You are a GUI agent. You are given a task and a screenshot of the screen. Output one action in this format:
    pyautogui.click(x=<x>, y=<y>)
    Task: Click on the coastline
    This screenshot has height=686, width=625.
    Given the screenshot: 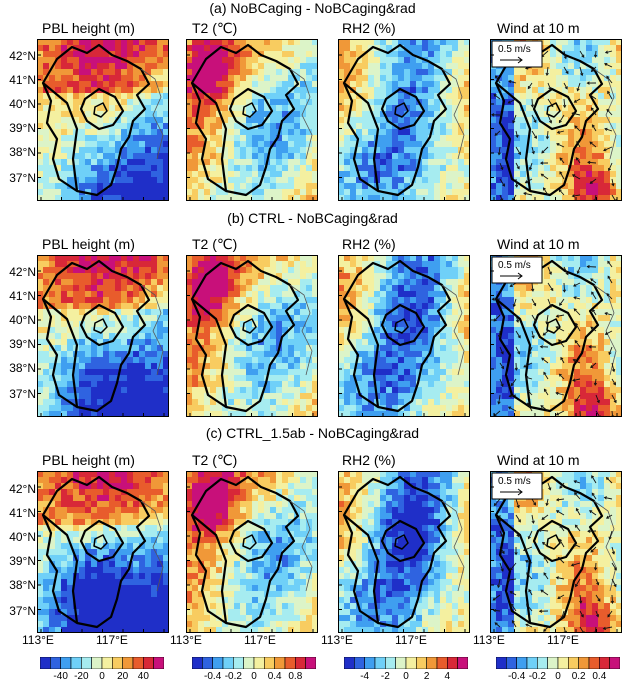 What is the action you would take?
    pyautogui.click(x=605, y=114)
    